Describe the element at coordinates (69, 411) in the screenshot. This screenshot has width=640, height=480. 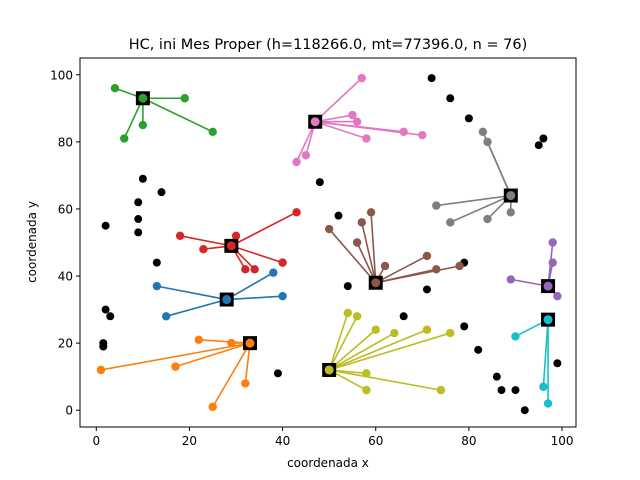
I see `y-tick-label: 0` at that location.